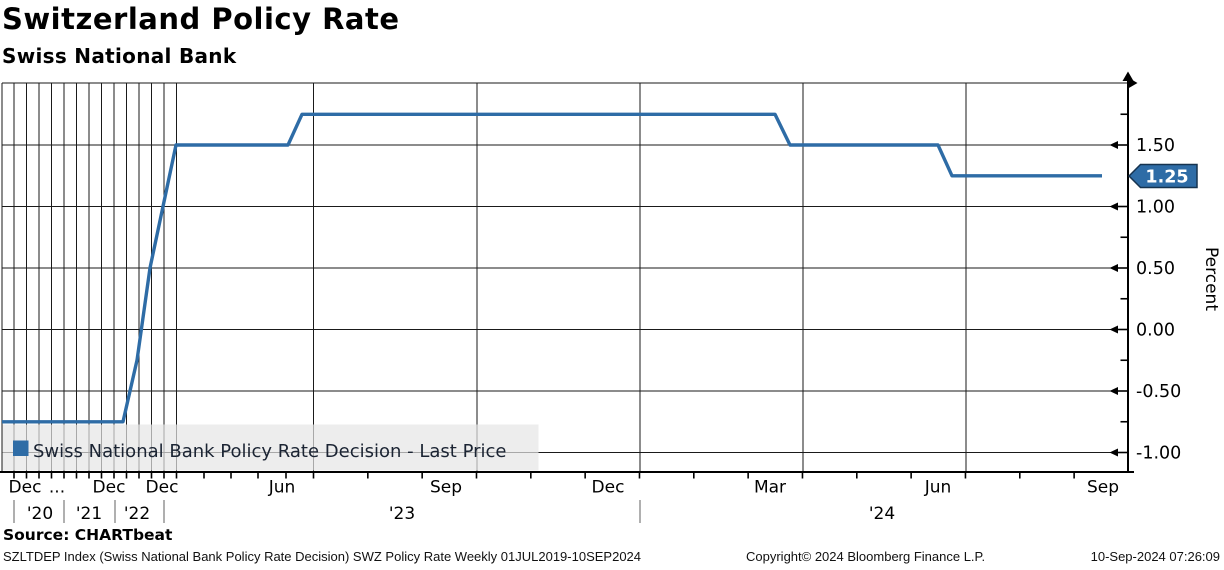 The width and height of the screenshot is (1224, 570). What do you see at coordinates (40, 514) in the screenshot?
I see `x-year-label: '20` at bounding box center [40, 514].